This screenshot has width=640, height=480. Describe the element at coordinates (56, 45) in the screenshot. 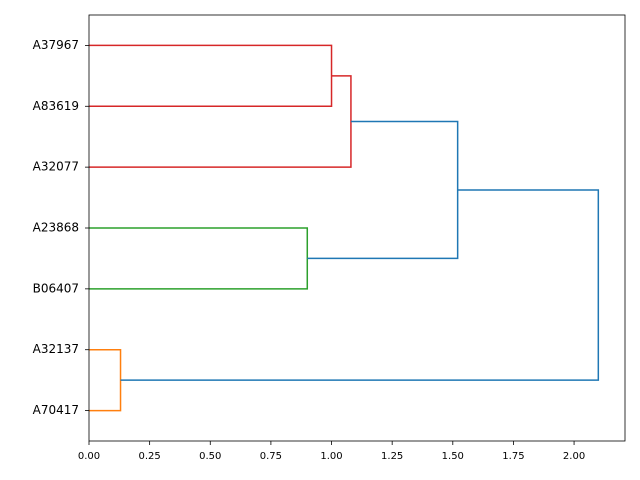

I see `leaf-label: A37967` at that location.